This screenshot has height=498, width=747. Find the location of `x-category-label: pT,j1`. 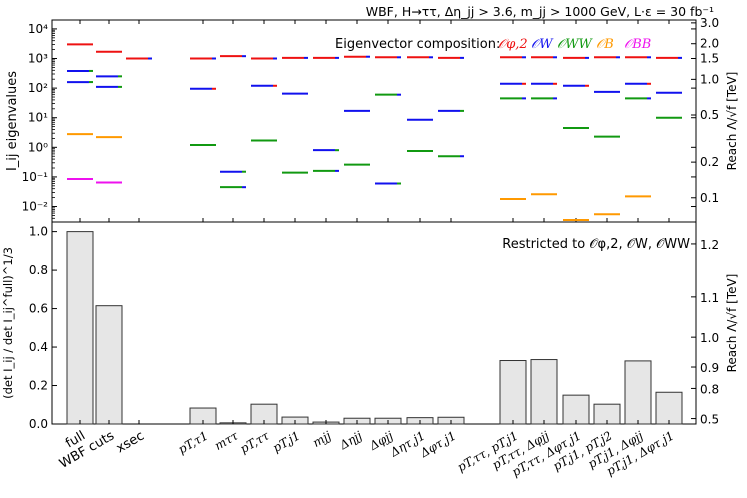

x-category-label: pT,j1 is located at coordinates (286, 441).